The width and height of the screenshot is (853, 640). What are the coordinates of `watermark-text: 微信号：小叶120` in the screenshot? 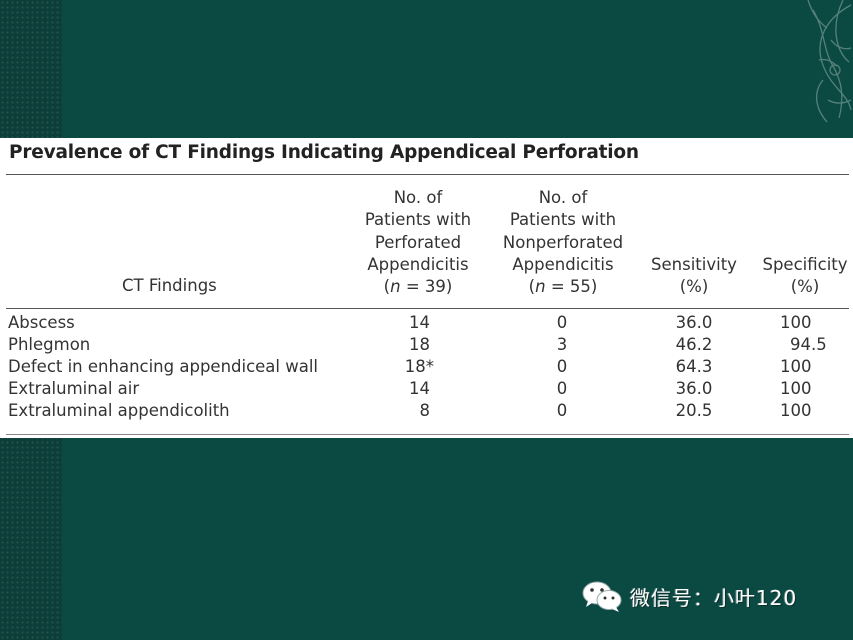 It's located at (714, 597).